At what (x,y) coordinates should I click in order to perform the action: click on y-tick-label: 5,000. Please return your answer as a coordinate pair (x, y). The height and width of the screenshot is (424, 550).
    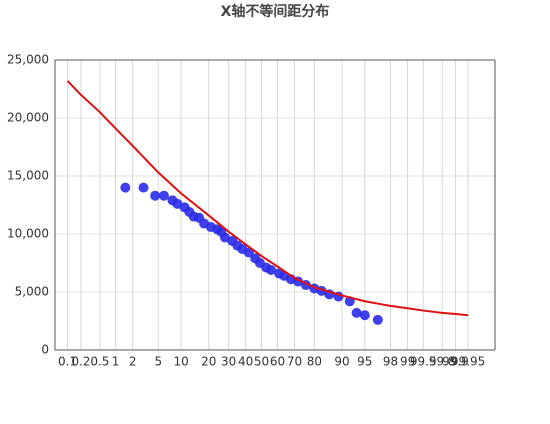
    Looking at the image, I should click on (32, 292).